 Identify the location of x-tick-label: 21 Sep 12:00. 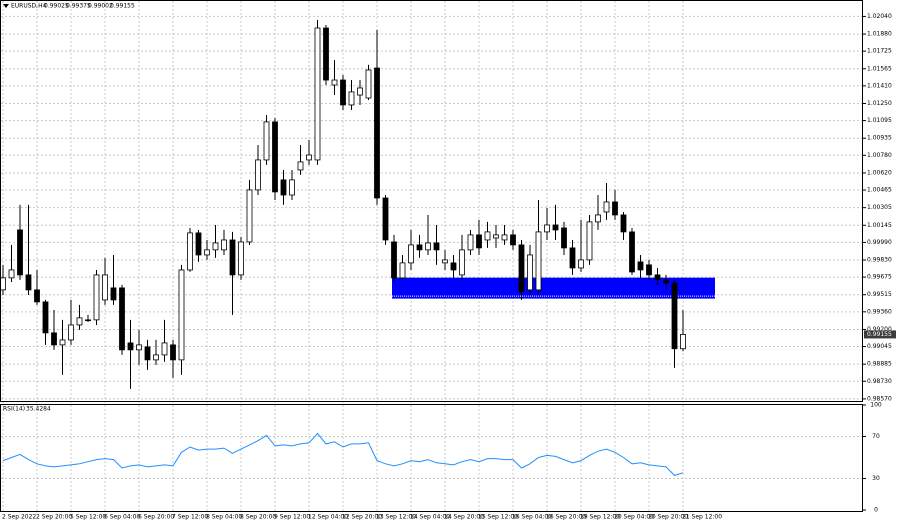
(702, 517).